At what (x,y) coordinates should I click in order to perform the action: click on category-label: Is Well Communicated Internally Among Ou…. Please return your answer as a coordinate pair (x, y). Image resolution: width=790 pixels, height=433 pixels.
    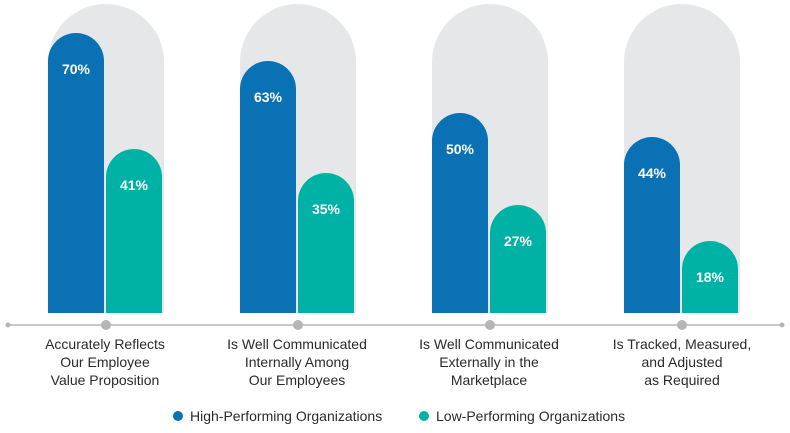
    Looking at the image, I should click on (297, 362).